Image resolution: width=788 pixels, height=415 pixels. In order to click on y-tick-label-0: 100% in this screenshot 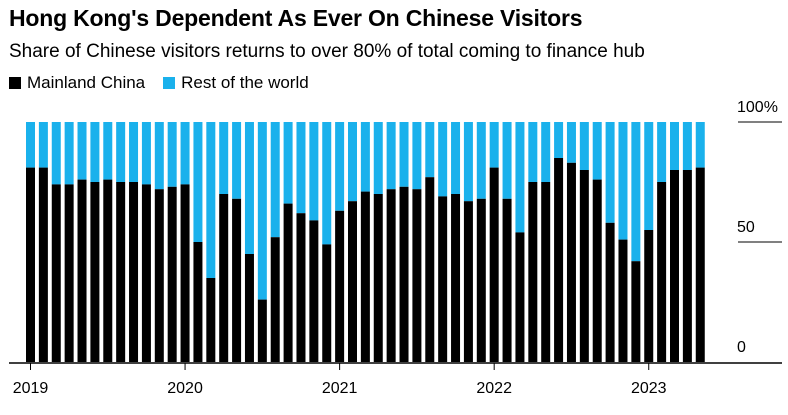, I will do `click(757, 107)`.